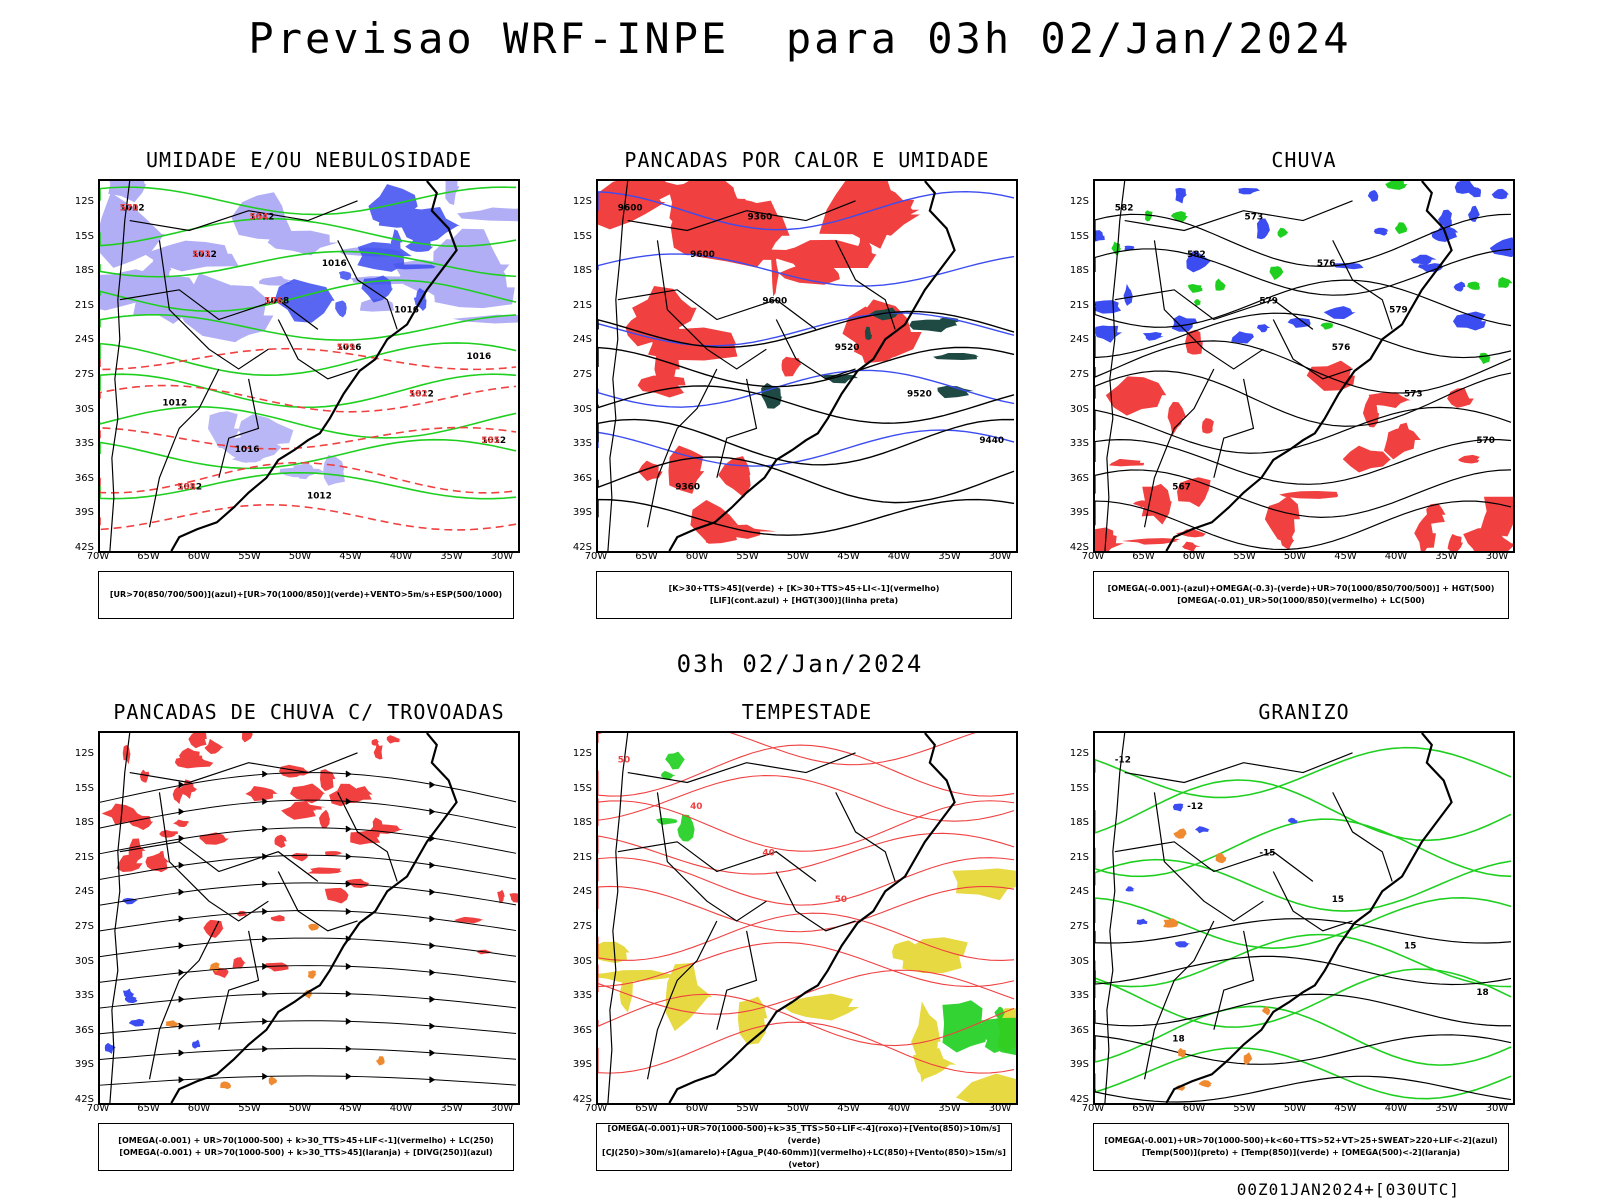  What do you see at coordinates (84, 271) in the screenshot?
I see `lat-label: 18S` at bounding box center [84, 271].